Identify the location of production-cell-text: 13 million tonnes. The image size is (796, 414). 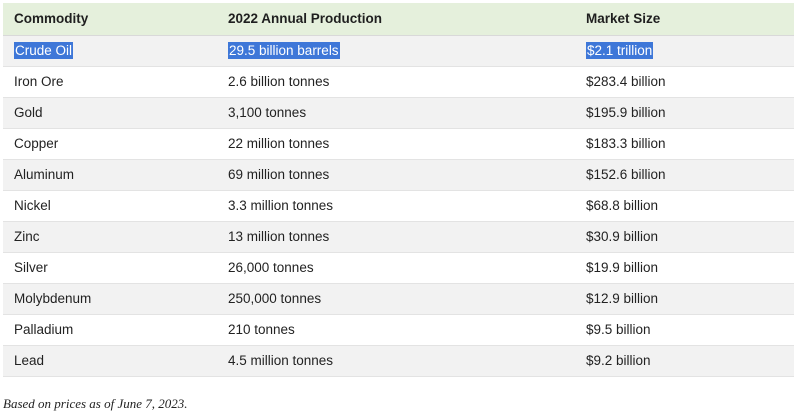
(279, 236).